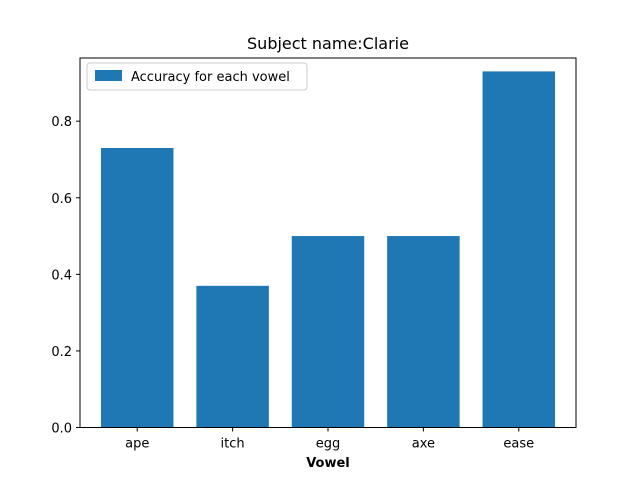 The width and height of the screenshot is (640, 480). Describe the element at coordinates (328, 332) in the screenshot. I see `bar-egg` at that location.